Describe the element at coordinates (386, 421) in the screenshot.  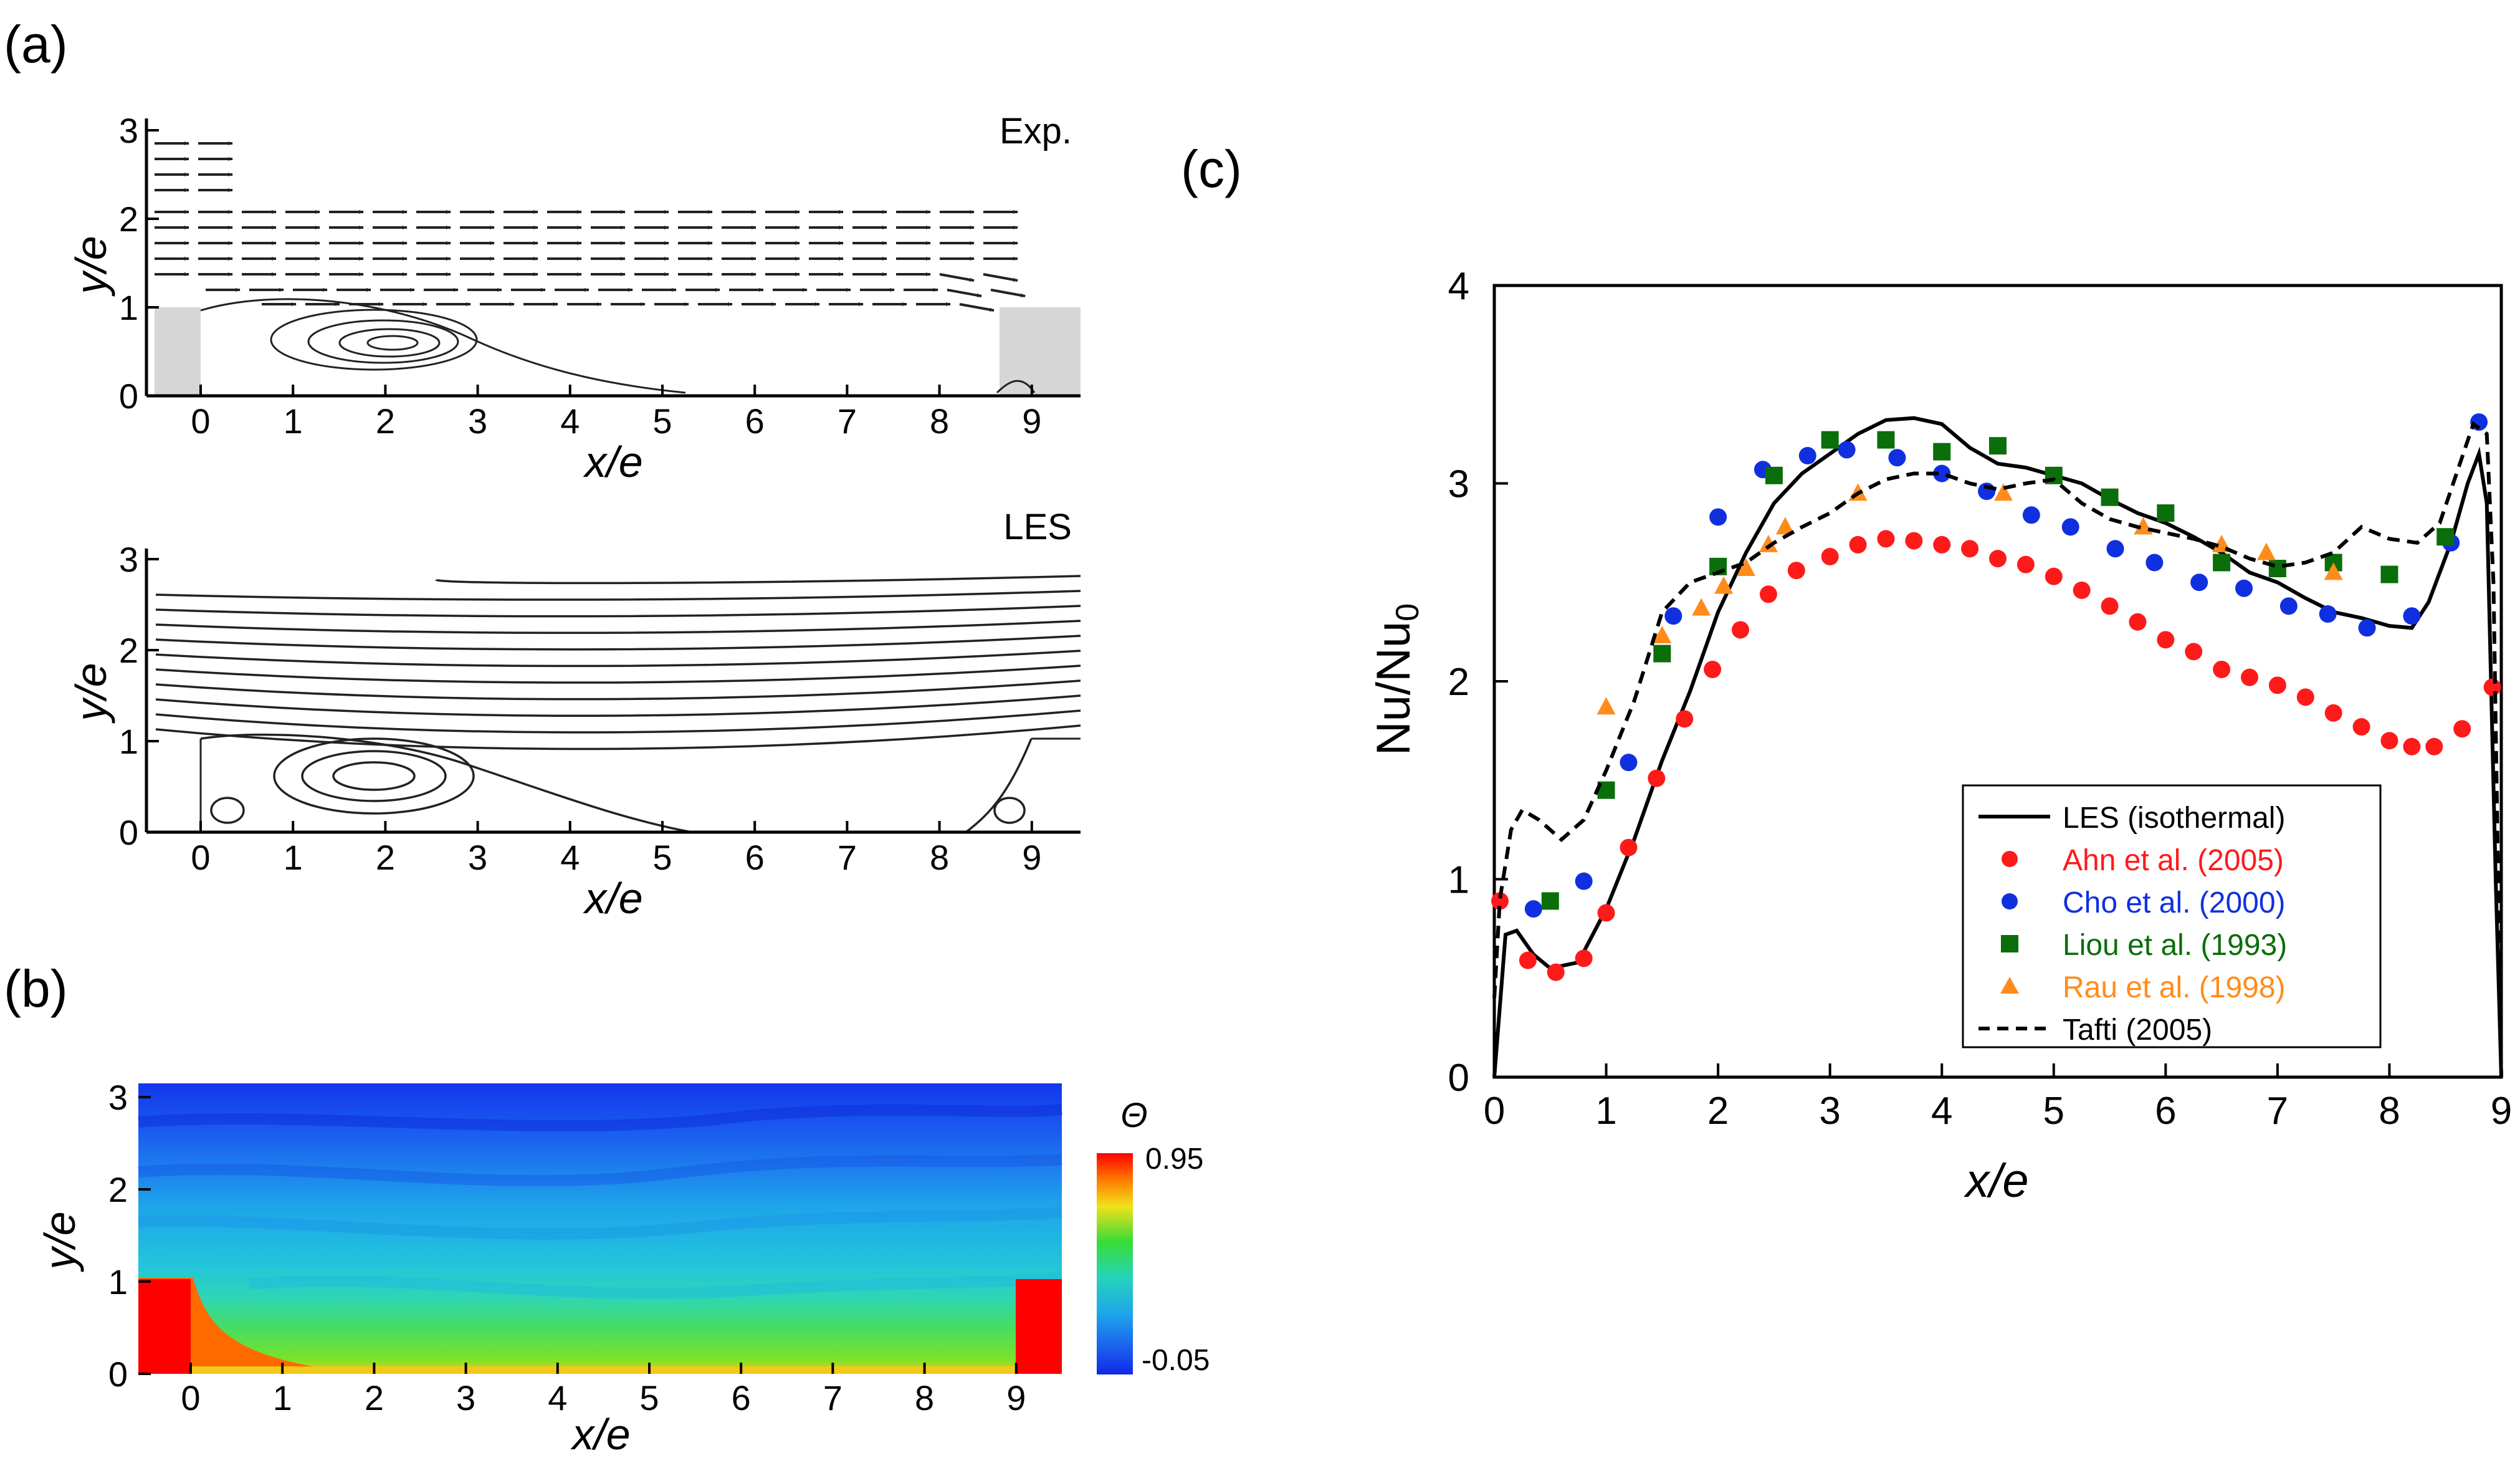
I see `x-tick-2: 2` at that location.